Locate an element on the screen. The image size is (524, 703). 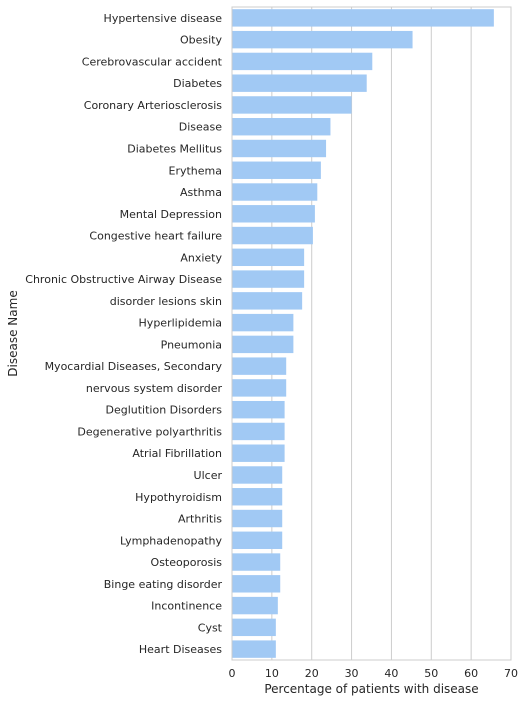
category-label: Myocardial Diseases, Secondary is located at coordinates (134, 366).